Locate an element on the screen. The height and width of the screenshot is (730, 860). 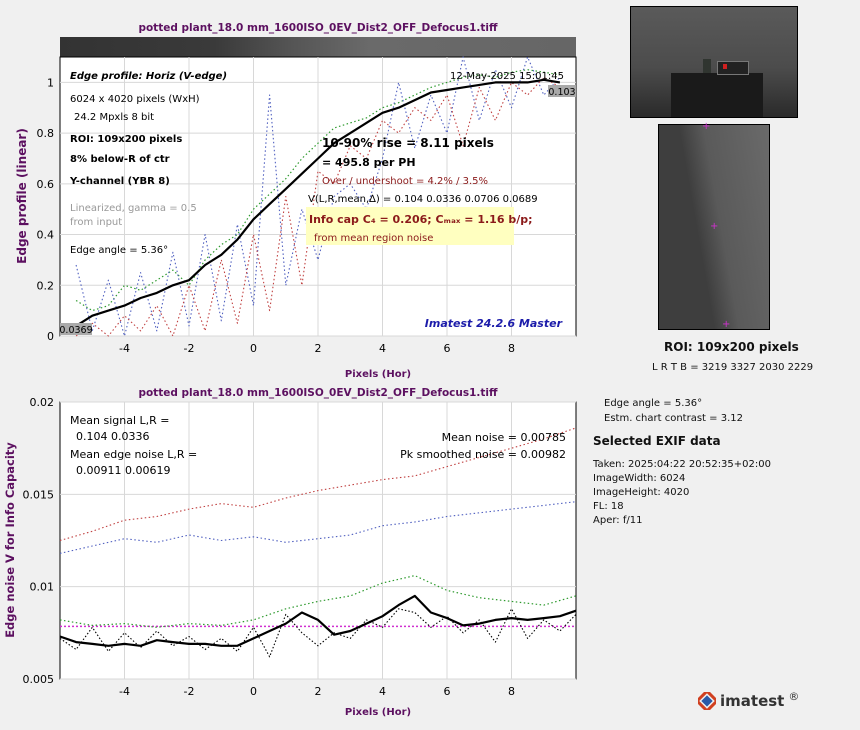
registered-mark: ® is located at coordinates (794, 696).